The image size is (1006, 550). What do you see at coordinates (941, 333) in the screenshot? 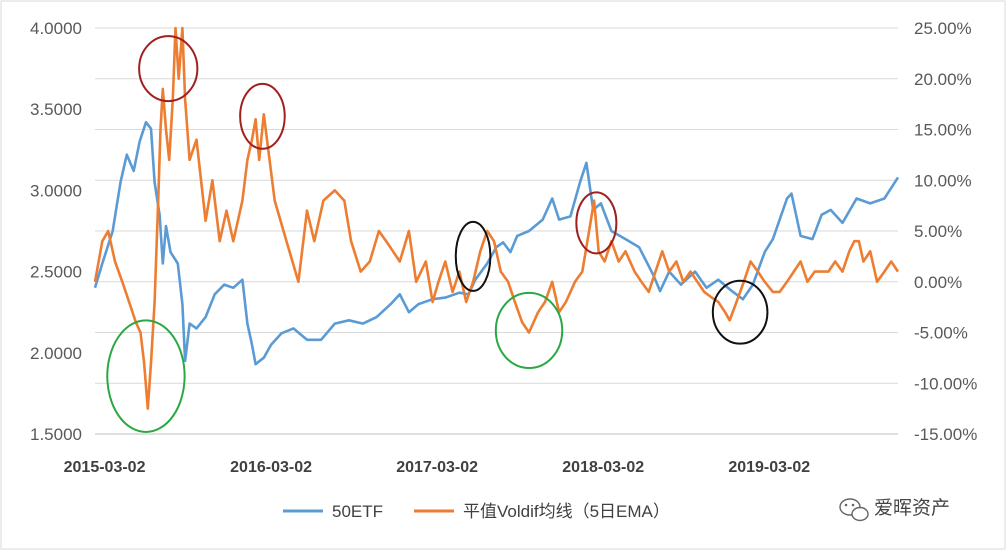
I see `y-right-tick-label: -5.00%` at bounding box center [941, 333].